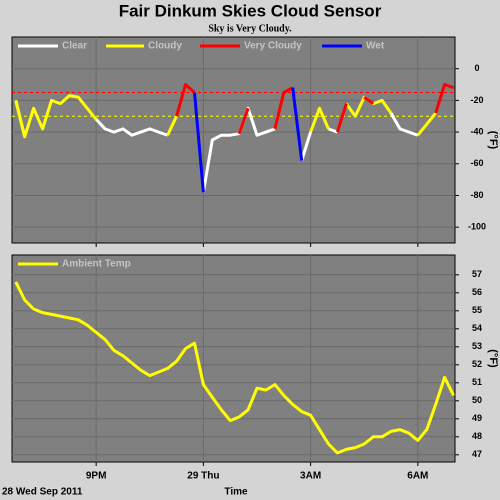 Image resolution: width=500 pixels, height=500 pixels. I want to click on x-tick-label: 6AM, so click(417, 476).